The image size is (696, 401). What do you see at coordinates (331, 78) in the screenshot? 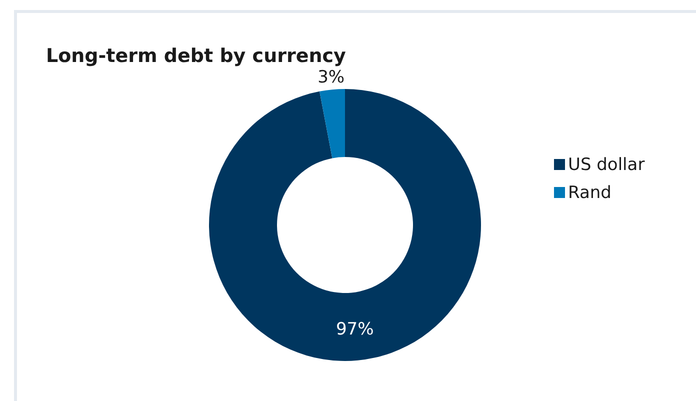
I see `data-label: 3%` at bounding box center [331, 78].